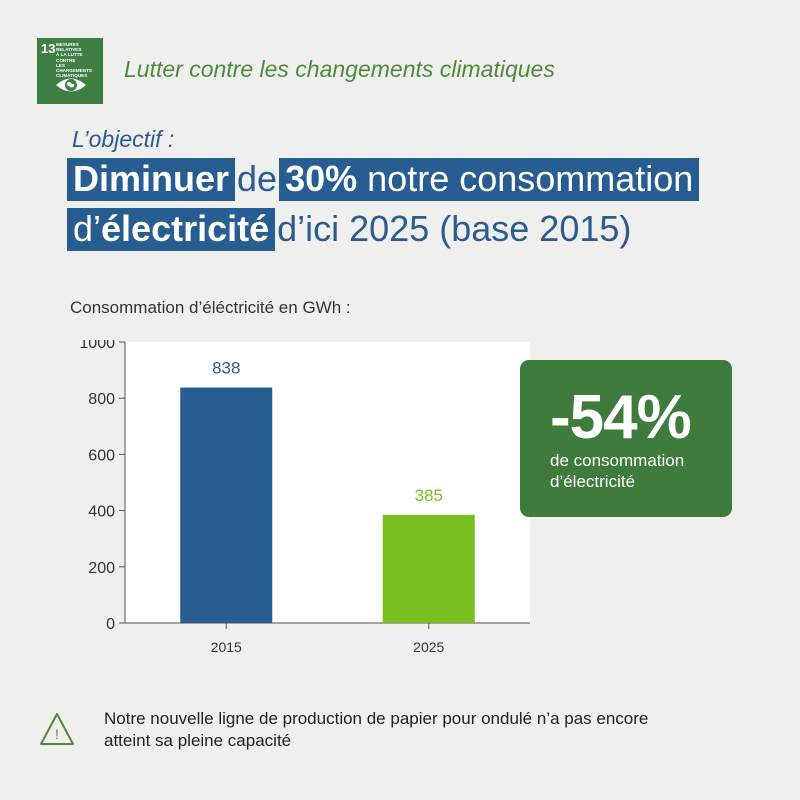 This screenshot has width=800, height=800. Describe the element at coordinates (429, 495) in the screenshot. I see `data-label-2025: 385` at that location.